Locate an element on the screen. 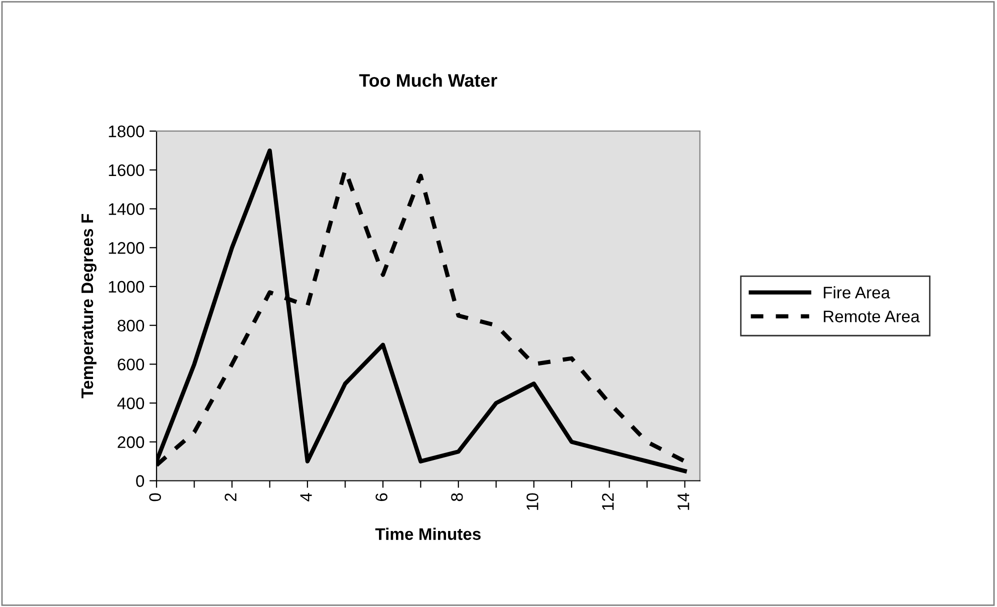 The width and height of the screenshot is (997, 607). y-tick-label: 800 is located at coordinates (131, 326).